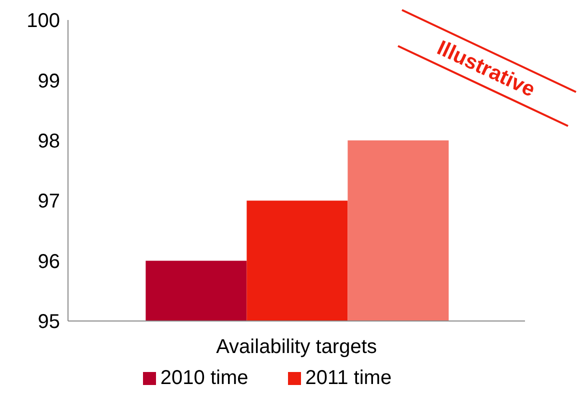 Image resolution: width=579 pixels, height=403 pixels. What do you see at coordinates (348, 378) in the screenshot?
I see `legend-label: 2011 time` at bounding box center [348, 378].